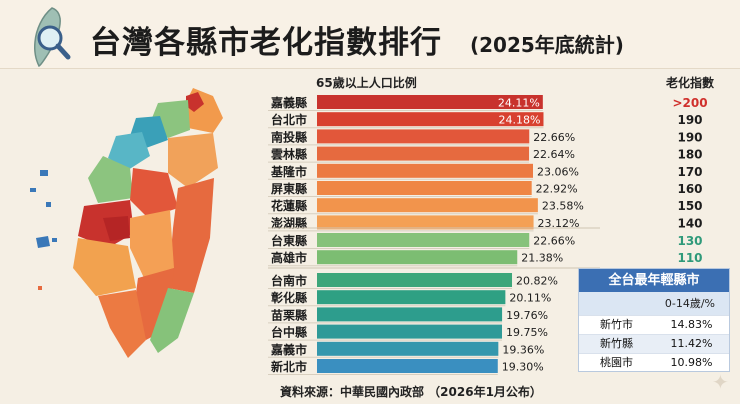 This screenshot has width=740, height=404. I want to click on data-label: 22.92%, so click(557, 189).